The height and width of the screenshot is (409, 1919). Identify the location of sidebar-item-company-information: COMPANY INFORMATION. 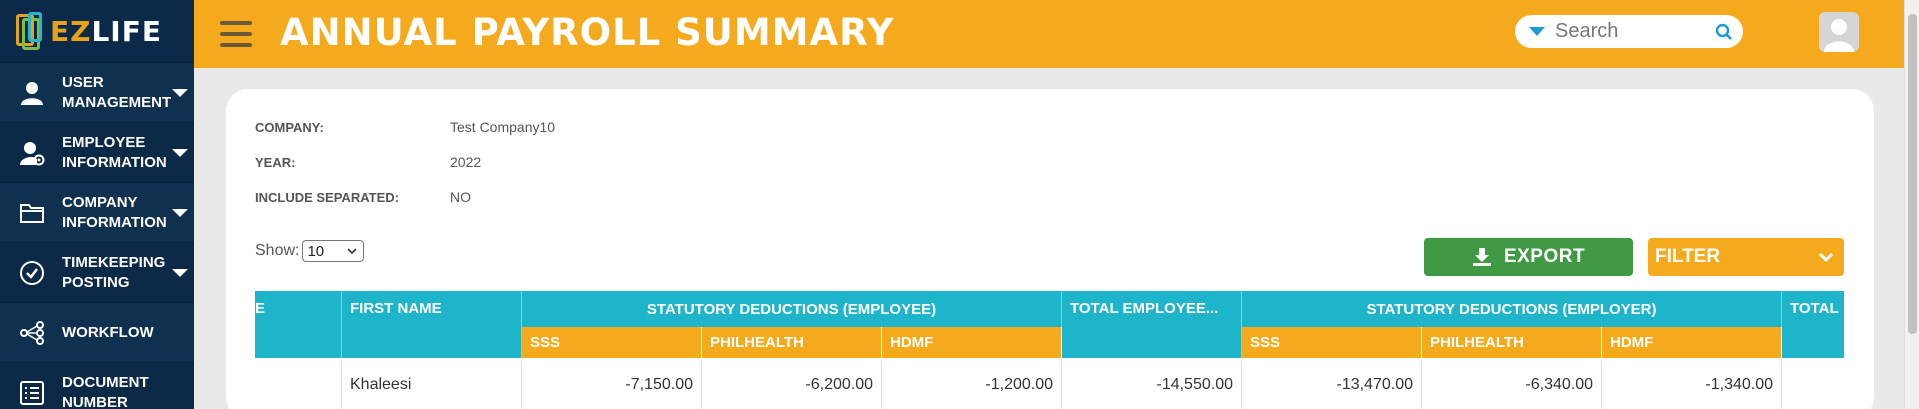
(97, 212).